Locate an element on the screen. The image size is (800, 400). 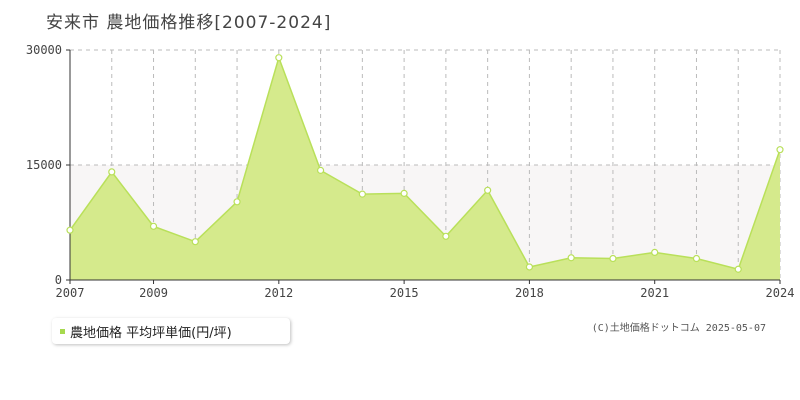
x-tick-label: 2007 is located at coordinates (70, 293).